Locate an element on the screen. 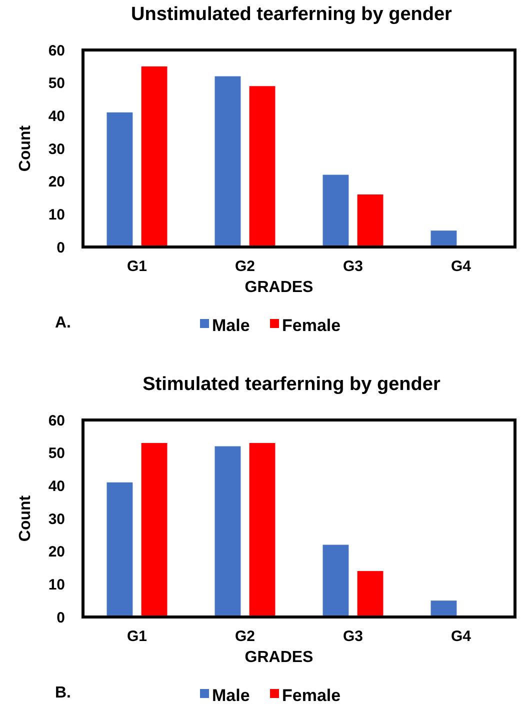 Image resolution: width=523 pixels, height=715 pixels. text: A. is located at coordinates (63, 323).